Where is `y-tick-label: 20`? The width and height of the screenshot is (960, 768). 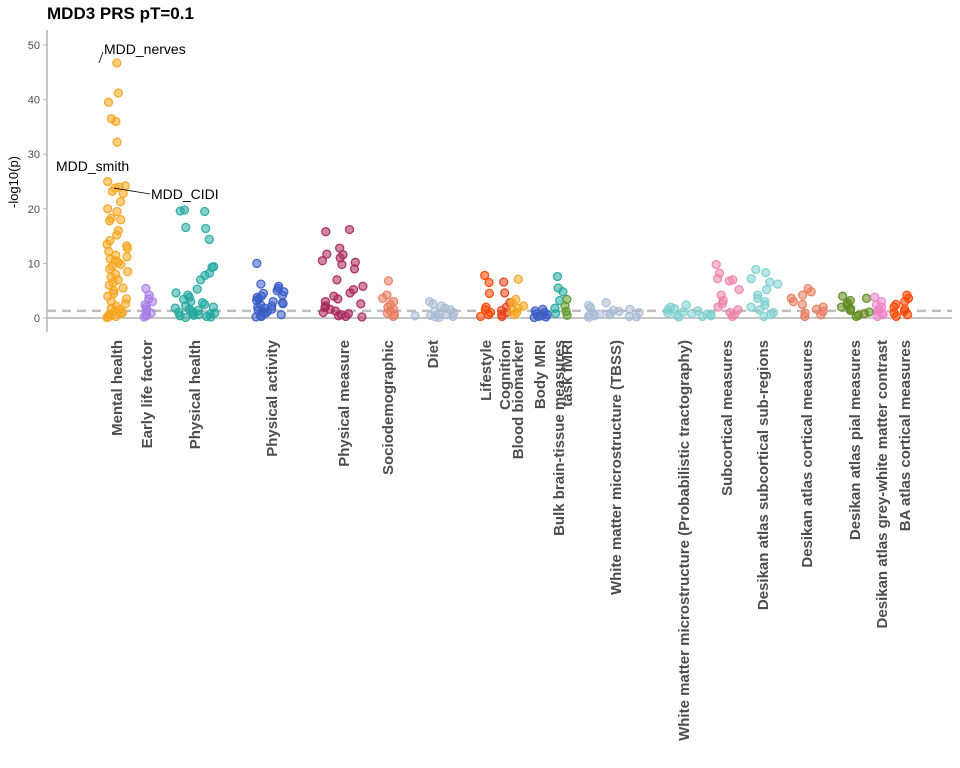
y-tick-label: 20 is located at coordinates (34, 210).